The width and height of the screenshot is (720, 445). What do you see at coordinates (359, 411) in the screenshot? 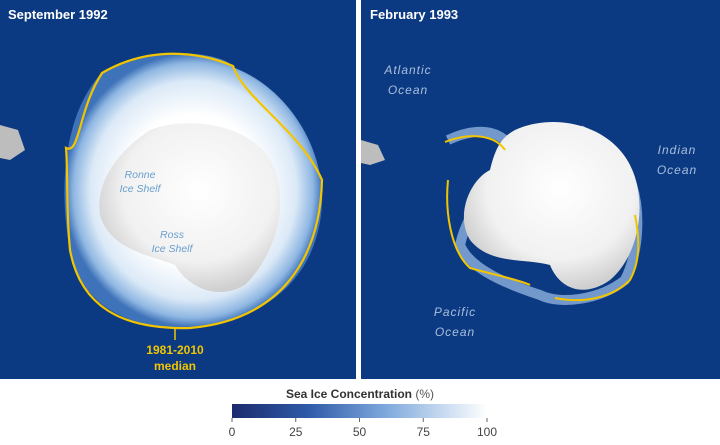
I see `colorbar` at bounding box center [359, 411].